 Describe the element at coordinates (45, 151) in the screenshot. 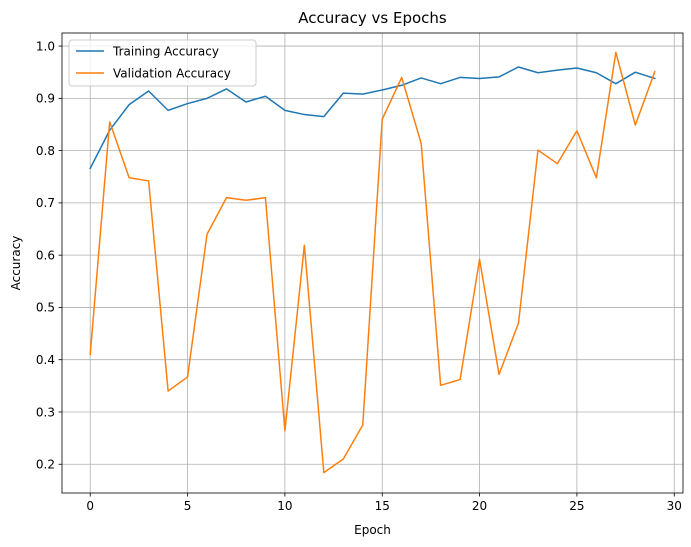

I see `y-tick-label: 0.8` at that location.